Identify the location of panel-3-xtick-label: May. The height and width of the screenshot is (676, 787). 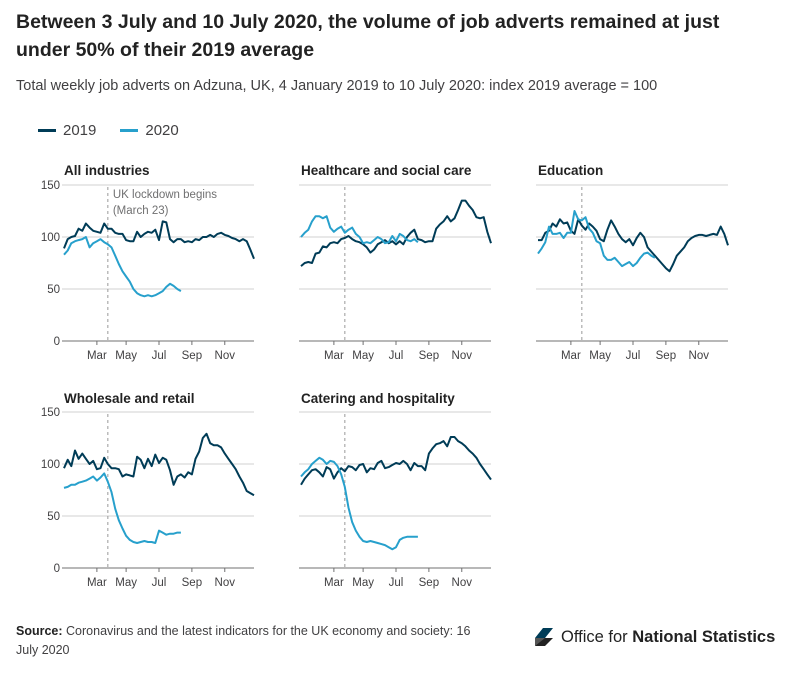
(600, 356).